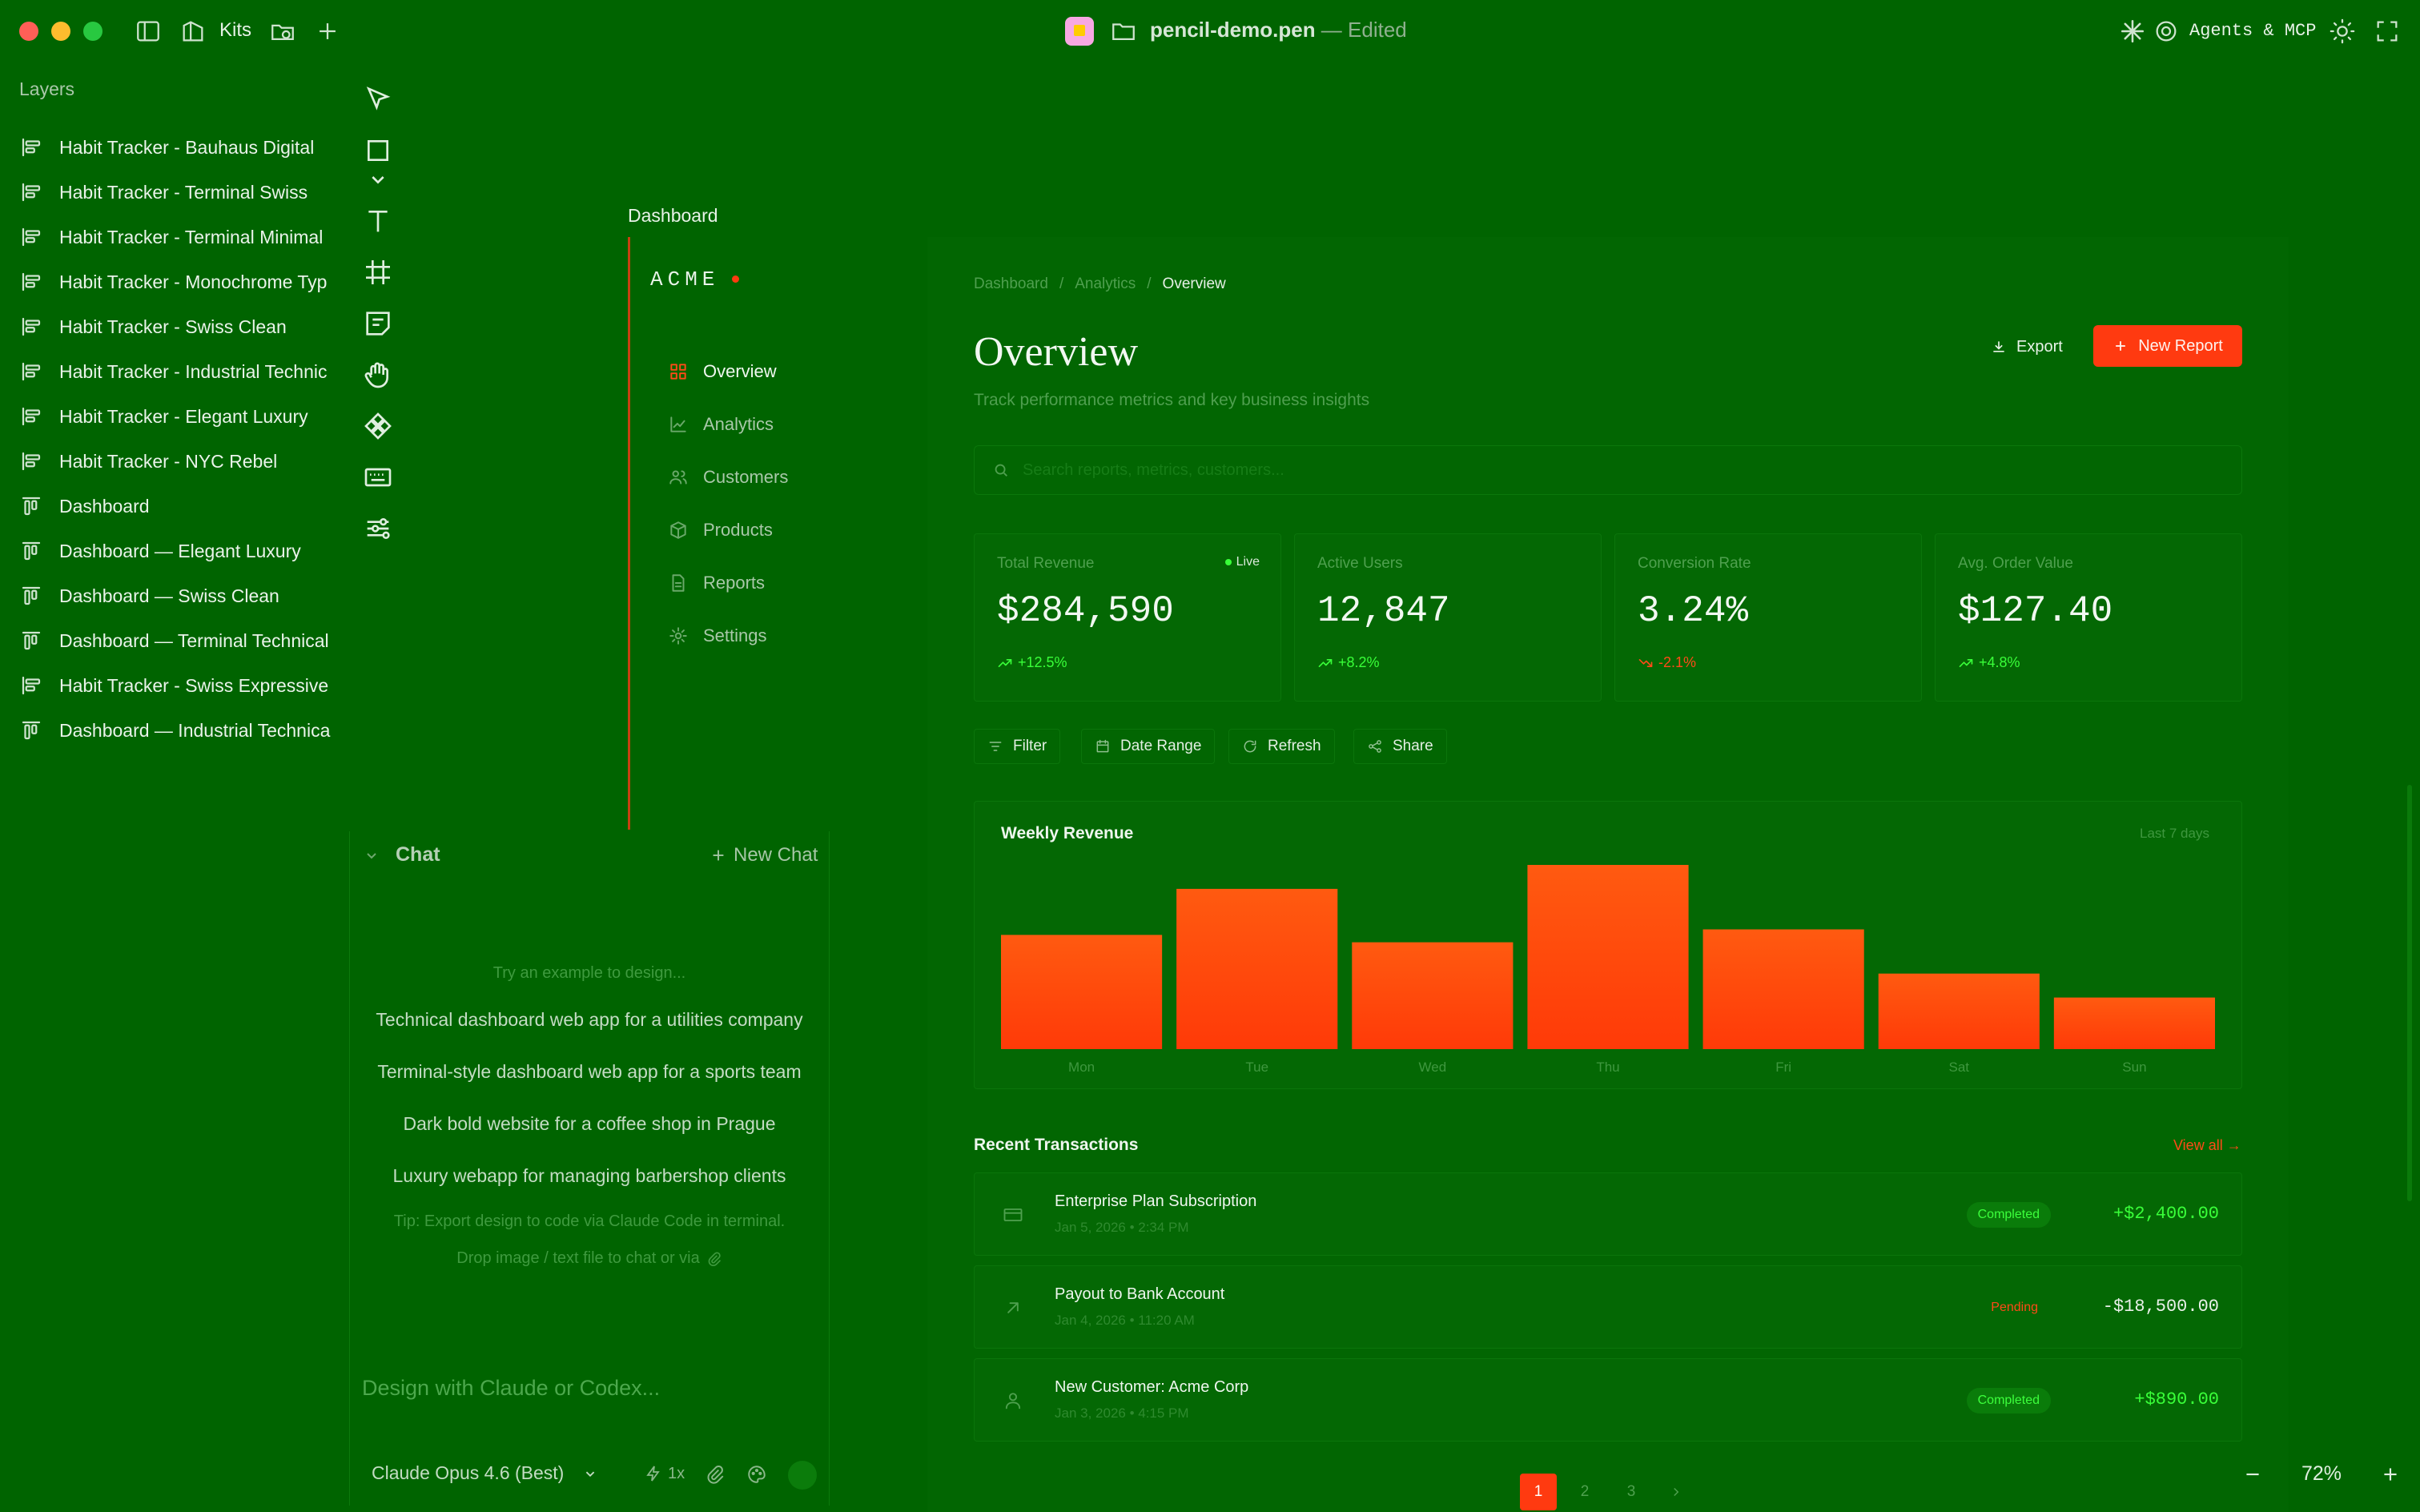  Describe the element at coordinates (2252, 1474) in the screenshot. I see `zoom-out-icon` at that location.